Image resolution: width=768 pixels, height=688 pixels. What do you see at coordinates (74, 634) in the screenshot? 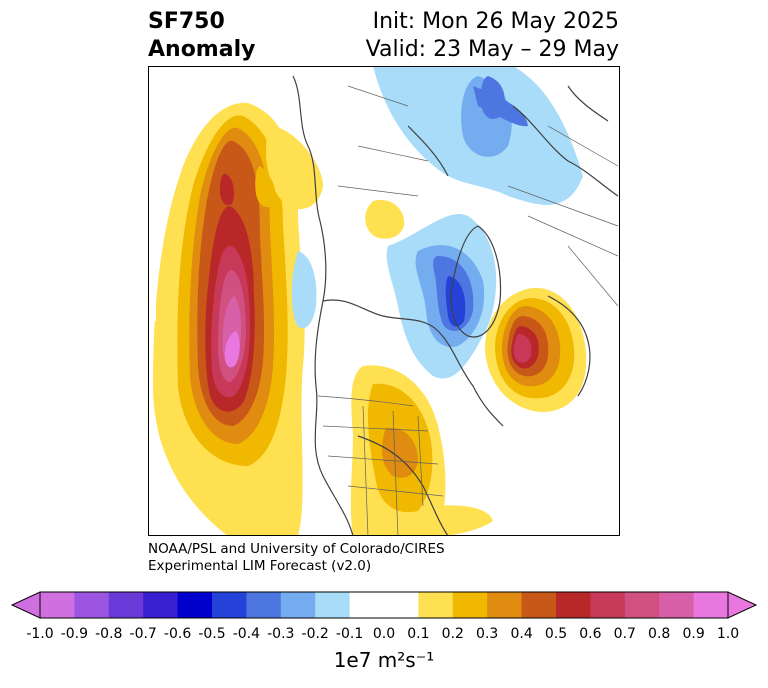
I see `colorbar-tick-label: -0.9` at bounding box center [74, 634].